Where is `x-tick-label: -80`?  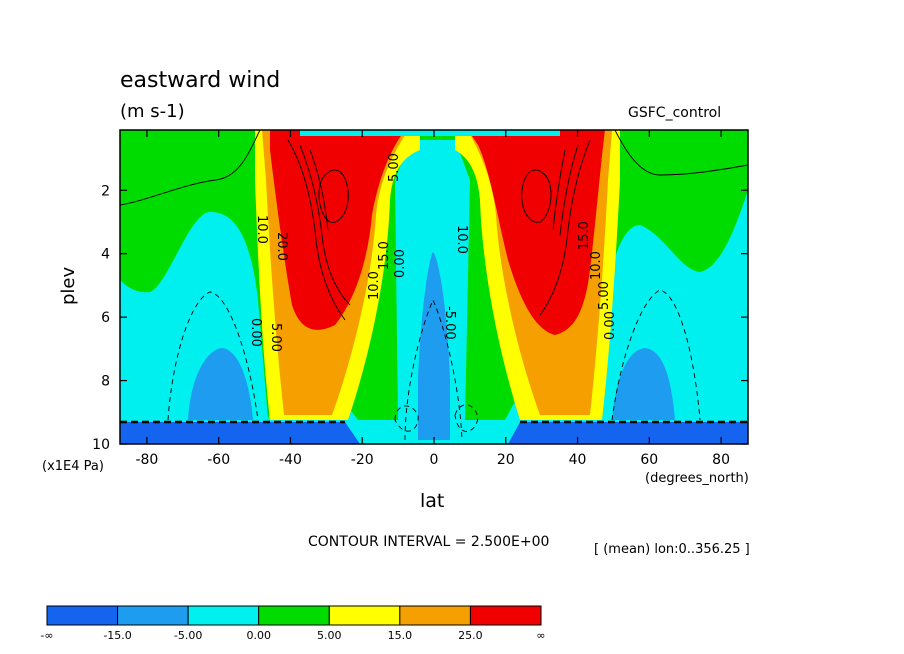
x-tick-label: -80 is located at coordinates (146, 460).